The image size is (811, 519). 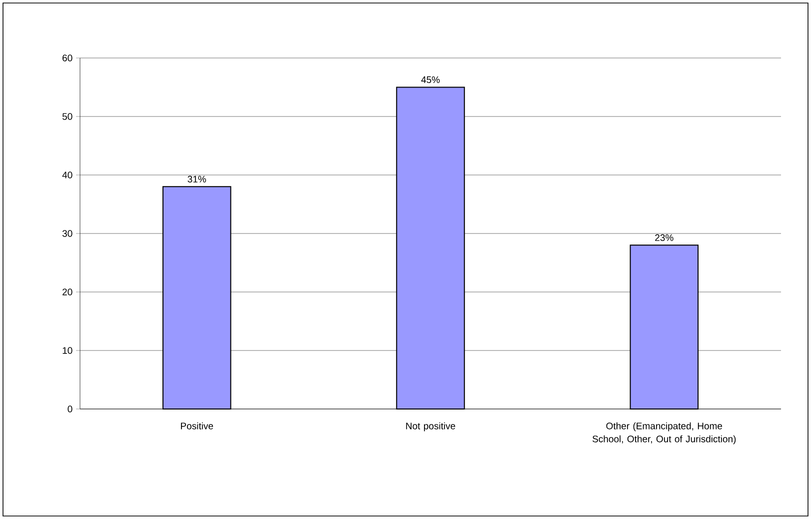 What do you see at coordinates (664, 433) in the screenshot?
I see `x-tick-label: Other (Emancipated, Home School, Other, Out of Jurisdiction)` at bounding box center [664, 433].